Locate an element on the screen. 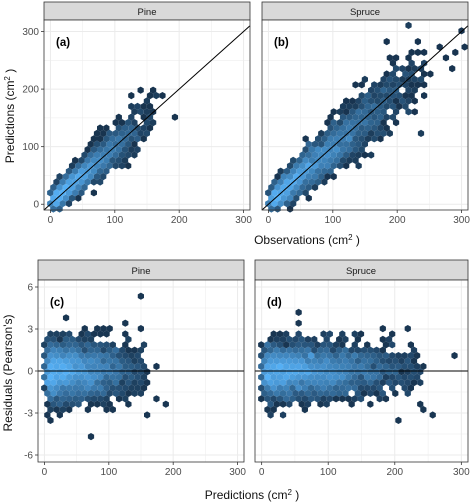 This screenshot has height=504, width=474. y-tick-label: -6 is located at coordinates (28, 456).